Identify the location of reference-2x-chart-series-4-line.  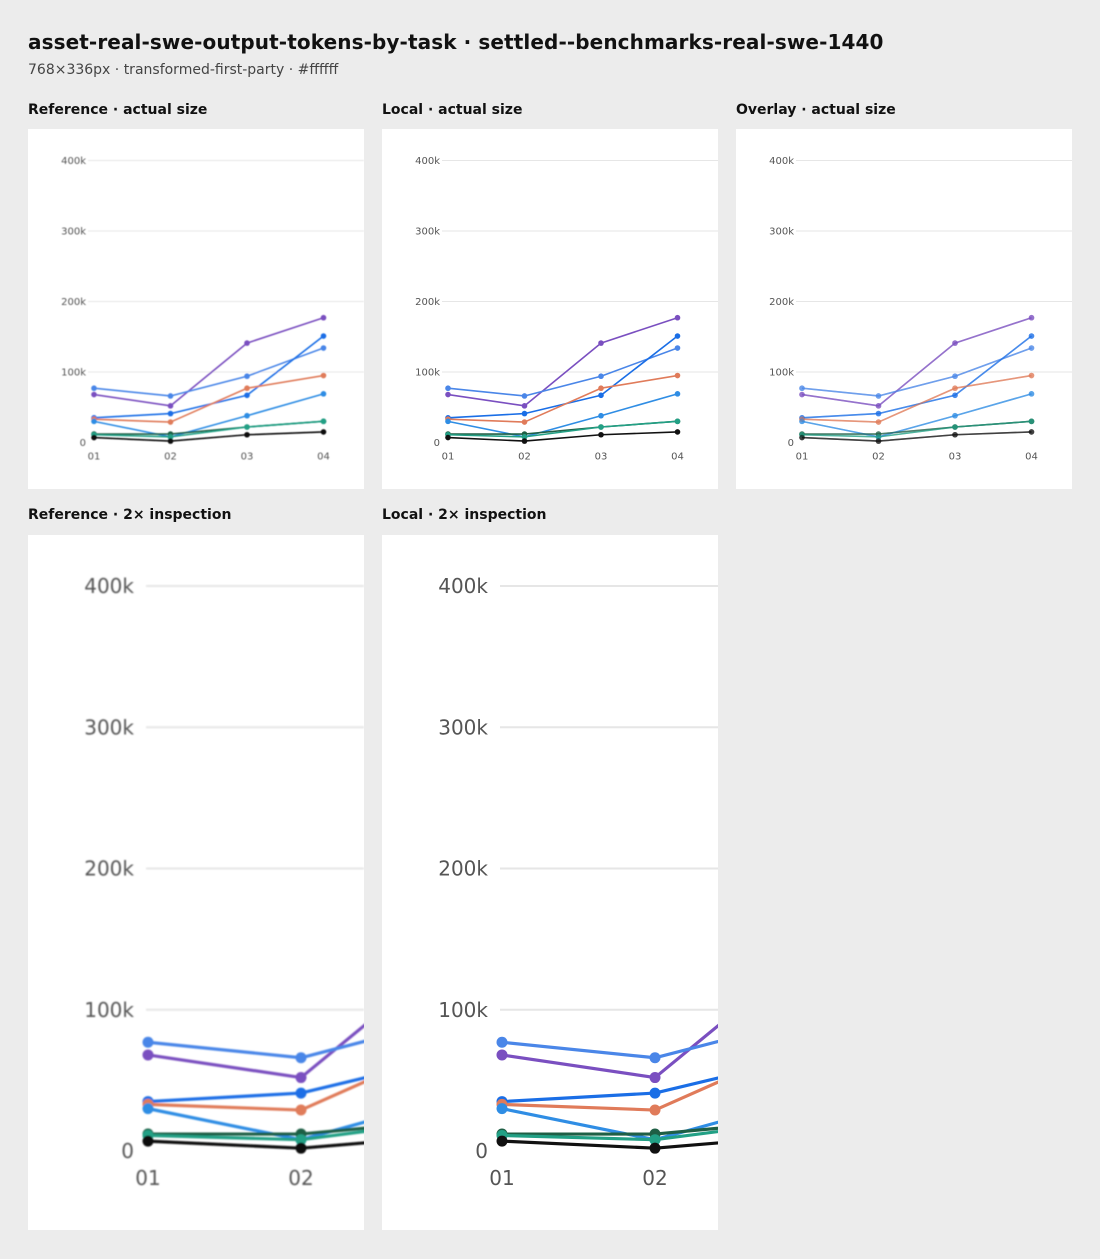
(255, 1096).